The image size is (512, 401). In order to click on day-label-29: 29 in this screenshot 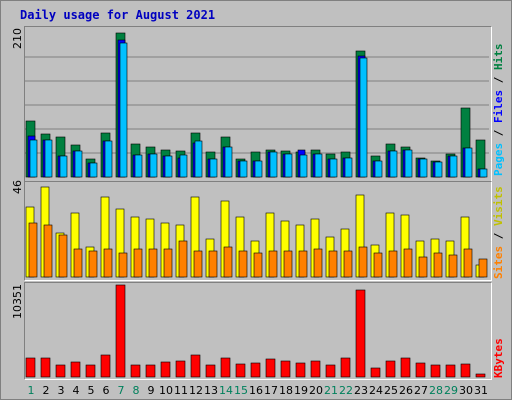, I will do `click(451, 390)`.